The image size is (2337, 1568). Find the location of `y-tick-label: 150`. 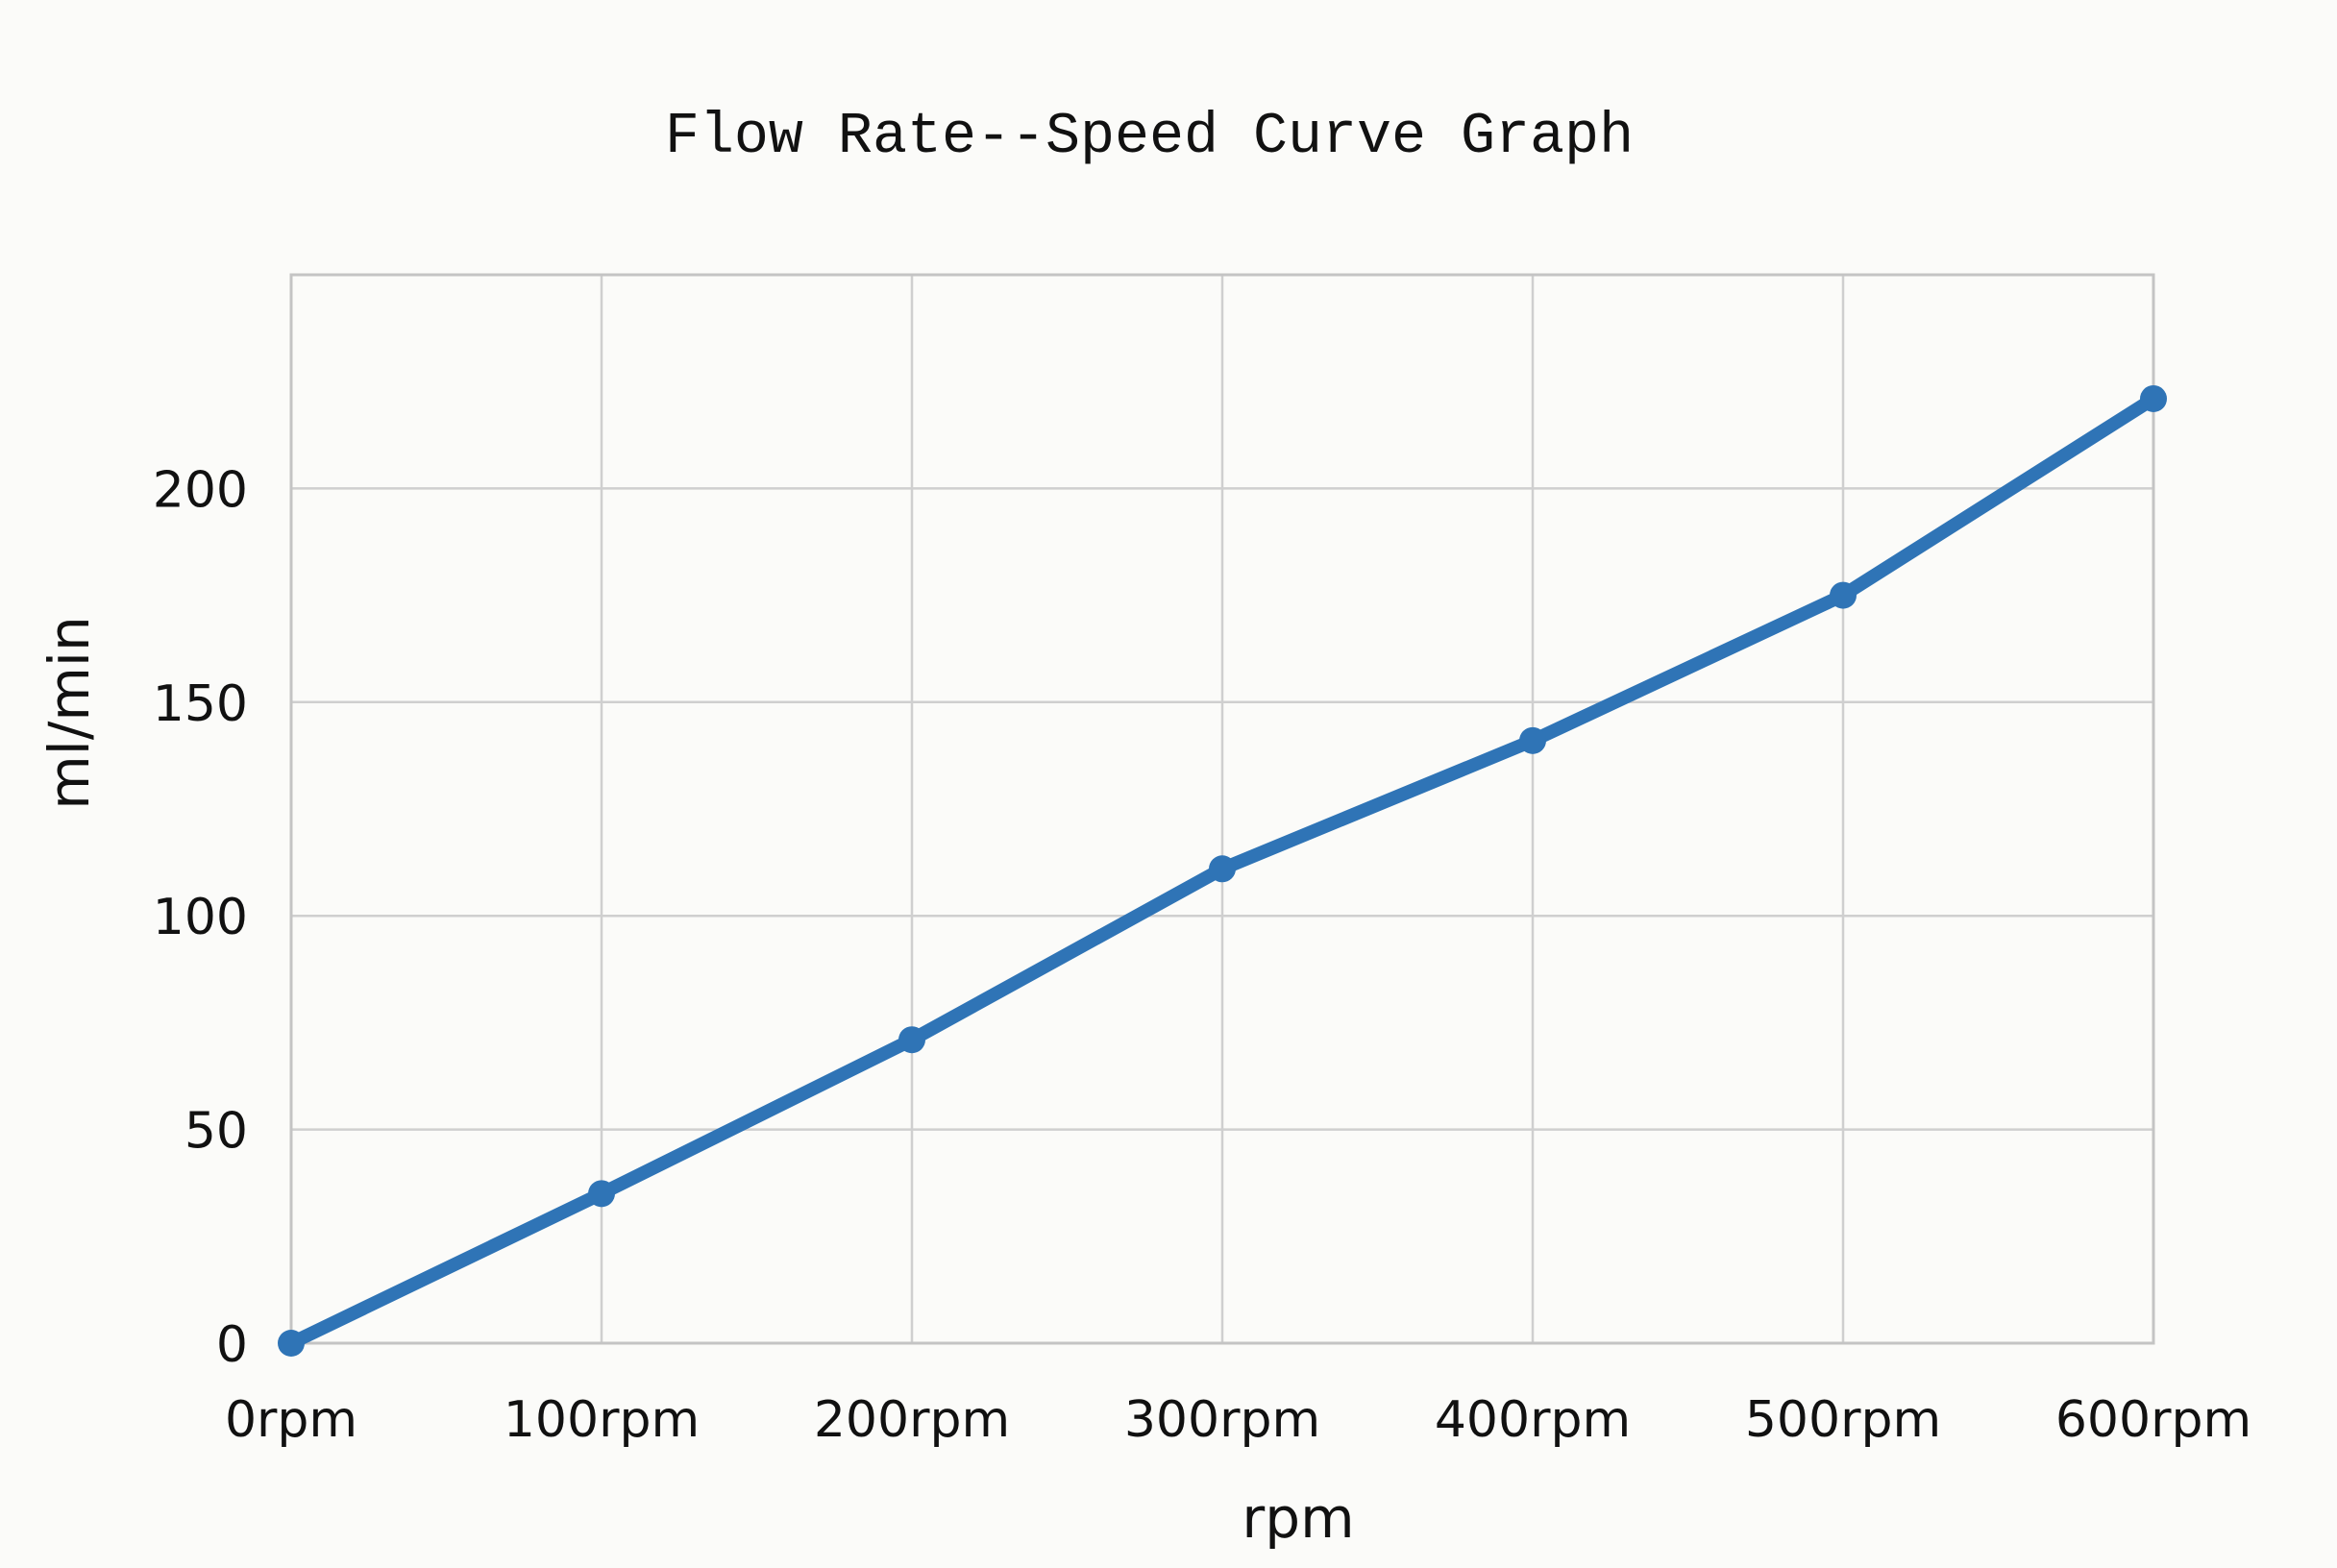

y-tick-label: 150 is located at coordinates (201, 704).